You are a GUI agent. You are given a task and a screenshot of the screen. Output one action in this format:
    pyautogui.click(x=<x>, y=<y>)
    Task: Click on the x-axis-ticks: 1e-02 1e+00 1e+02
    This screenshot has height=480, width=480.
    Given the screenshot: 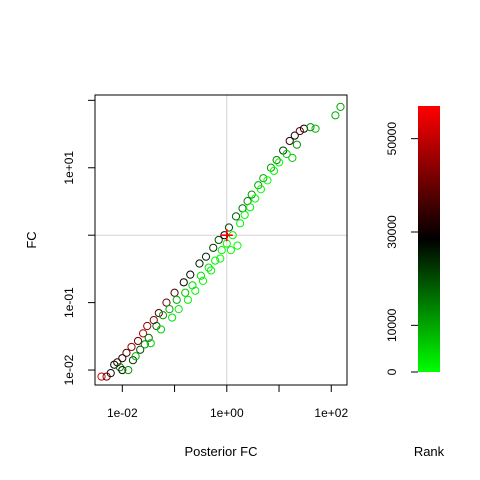 What is the action you would take?
    pyautogui.click(x=227, y=402)
    